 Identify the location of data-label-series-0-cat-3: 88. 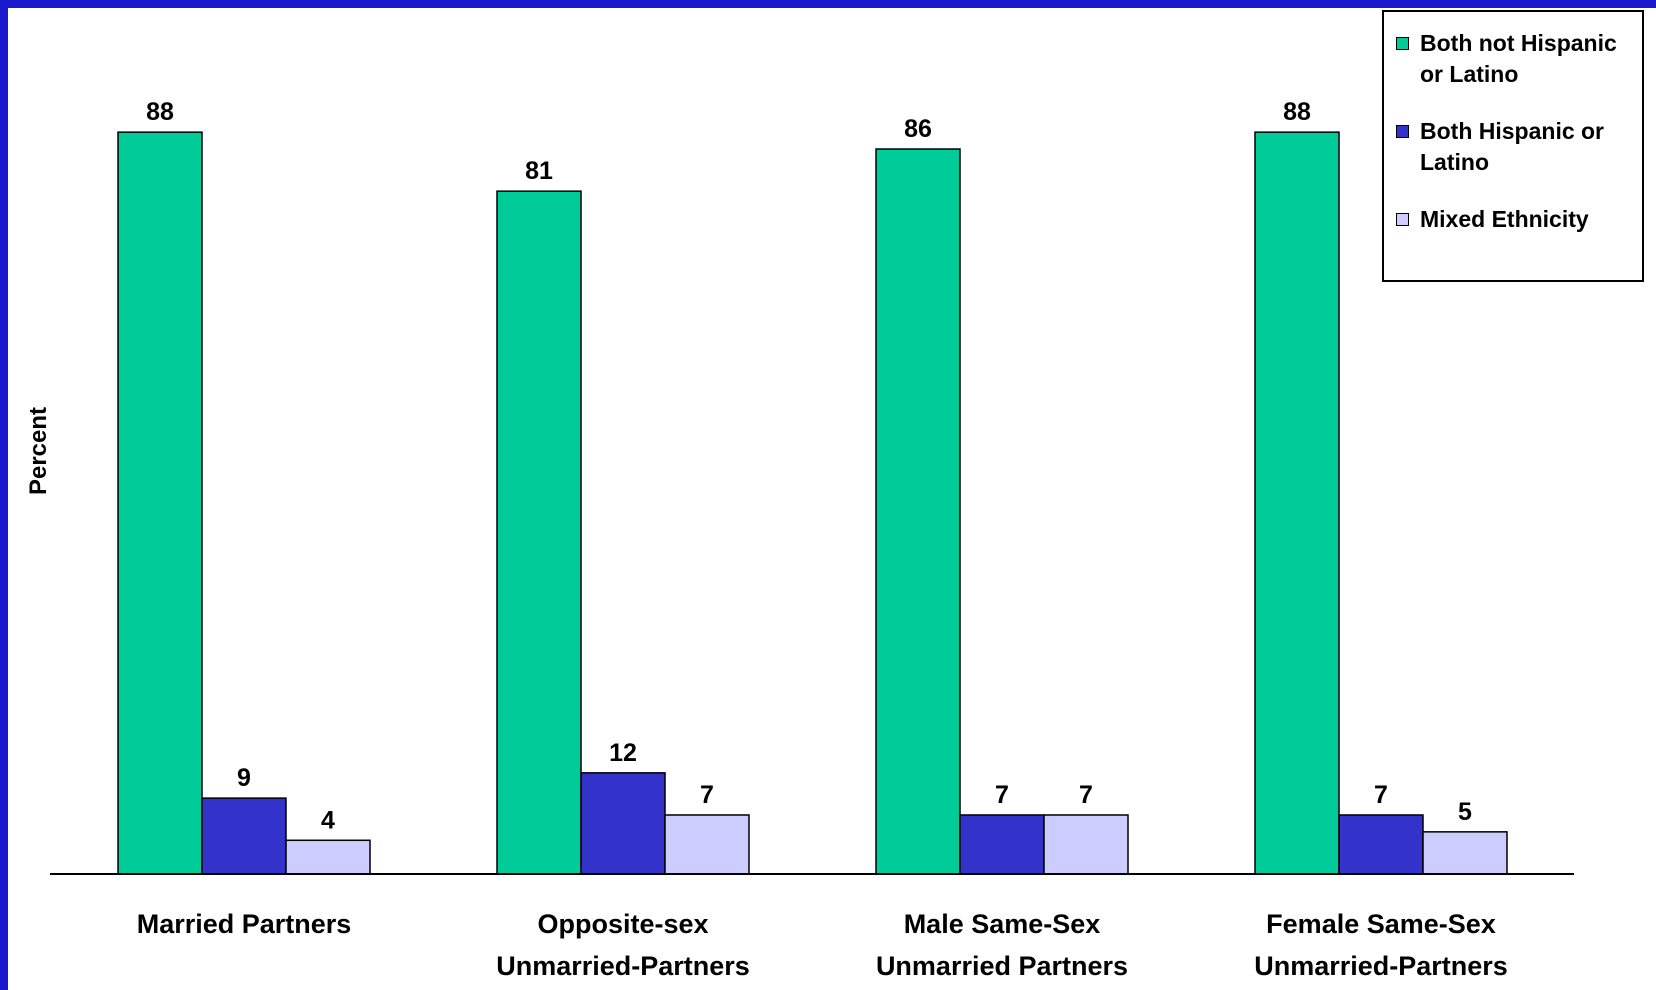
(1297, 112).